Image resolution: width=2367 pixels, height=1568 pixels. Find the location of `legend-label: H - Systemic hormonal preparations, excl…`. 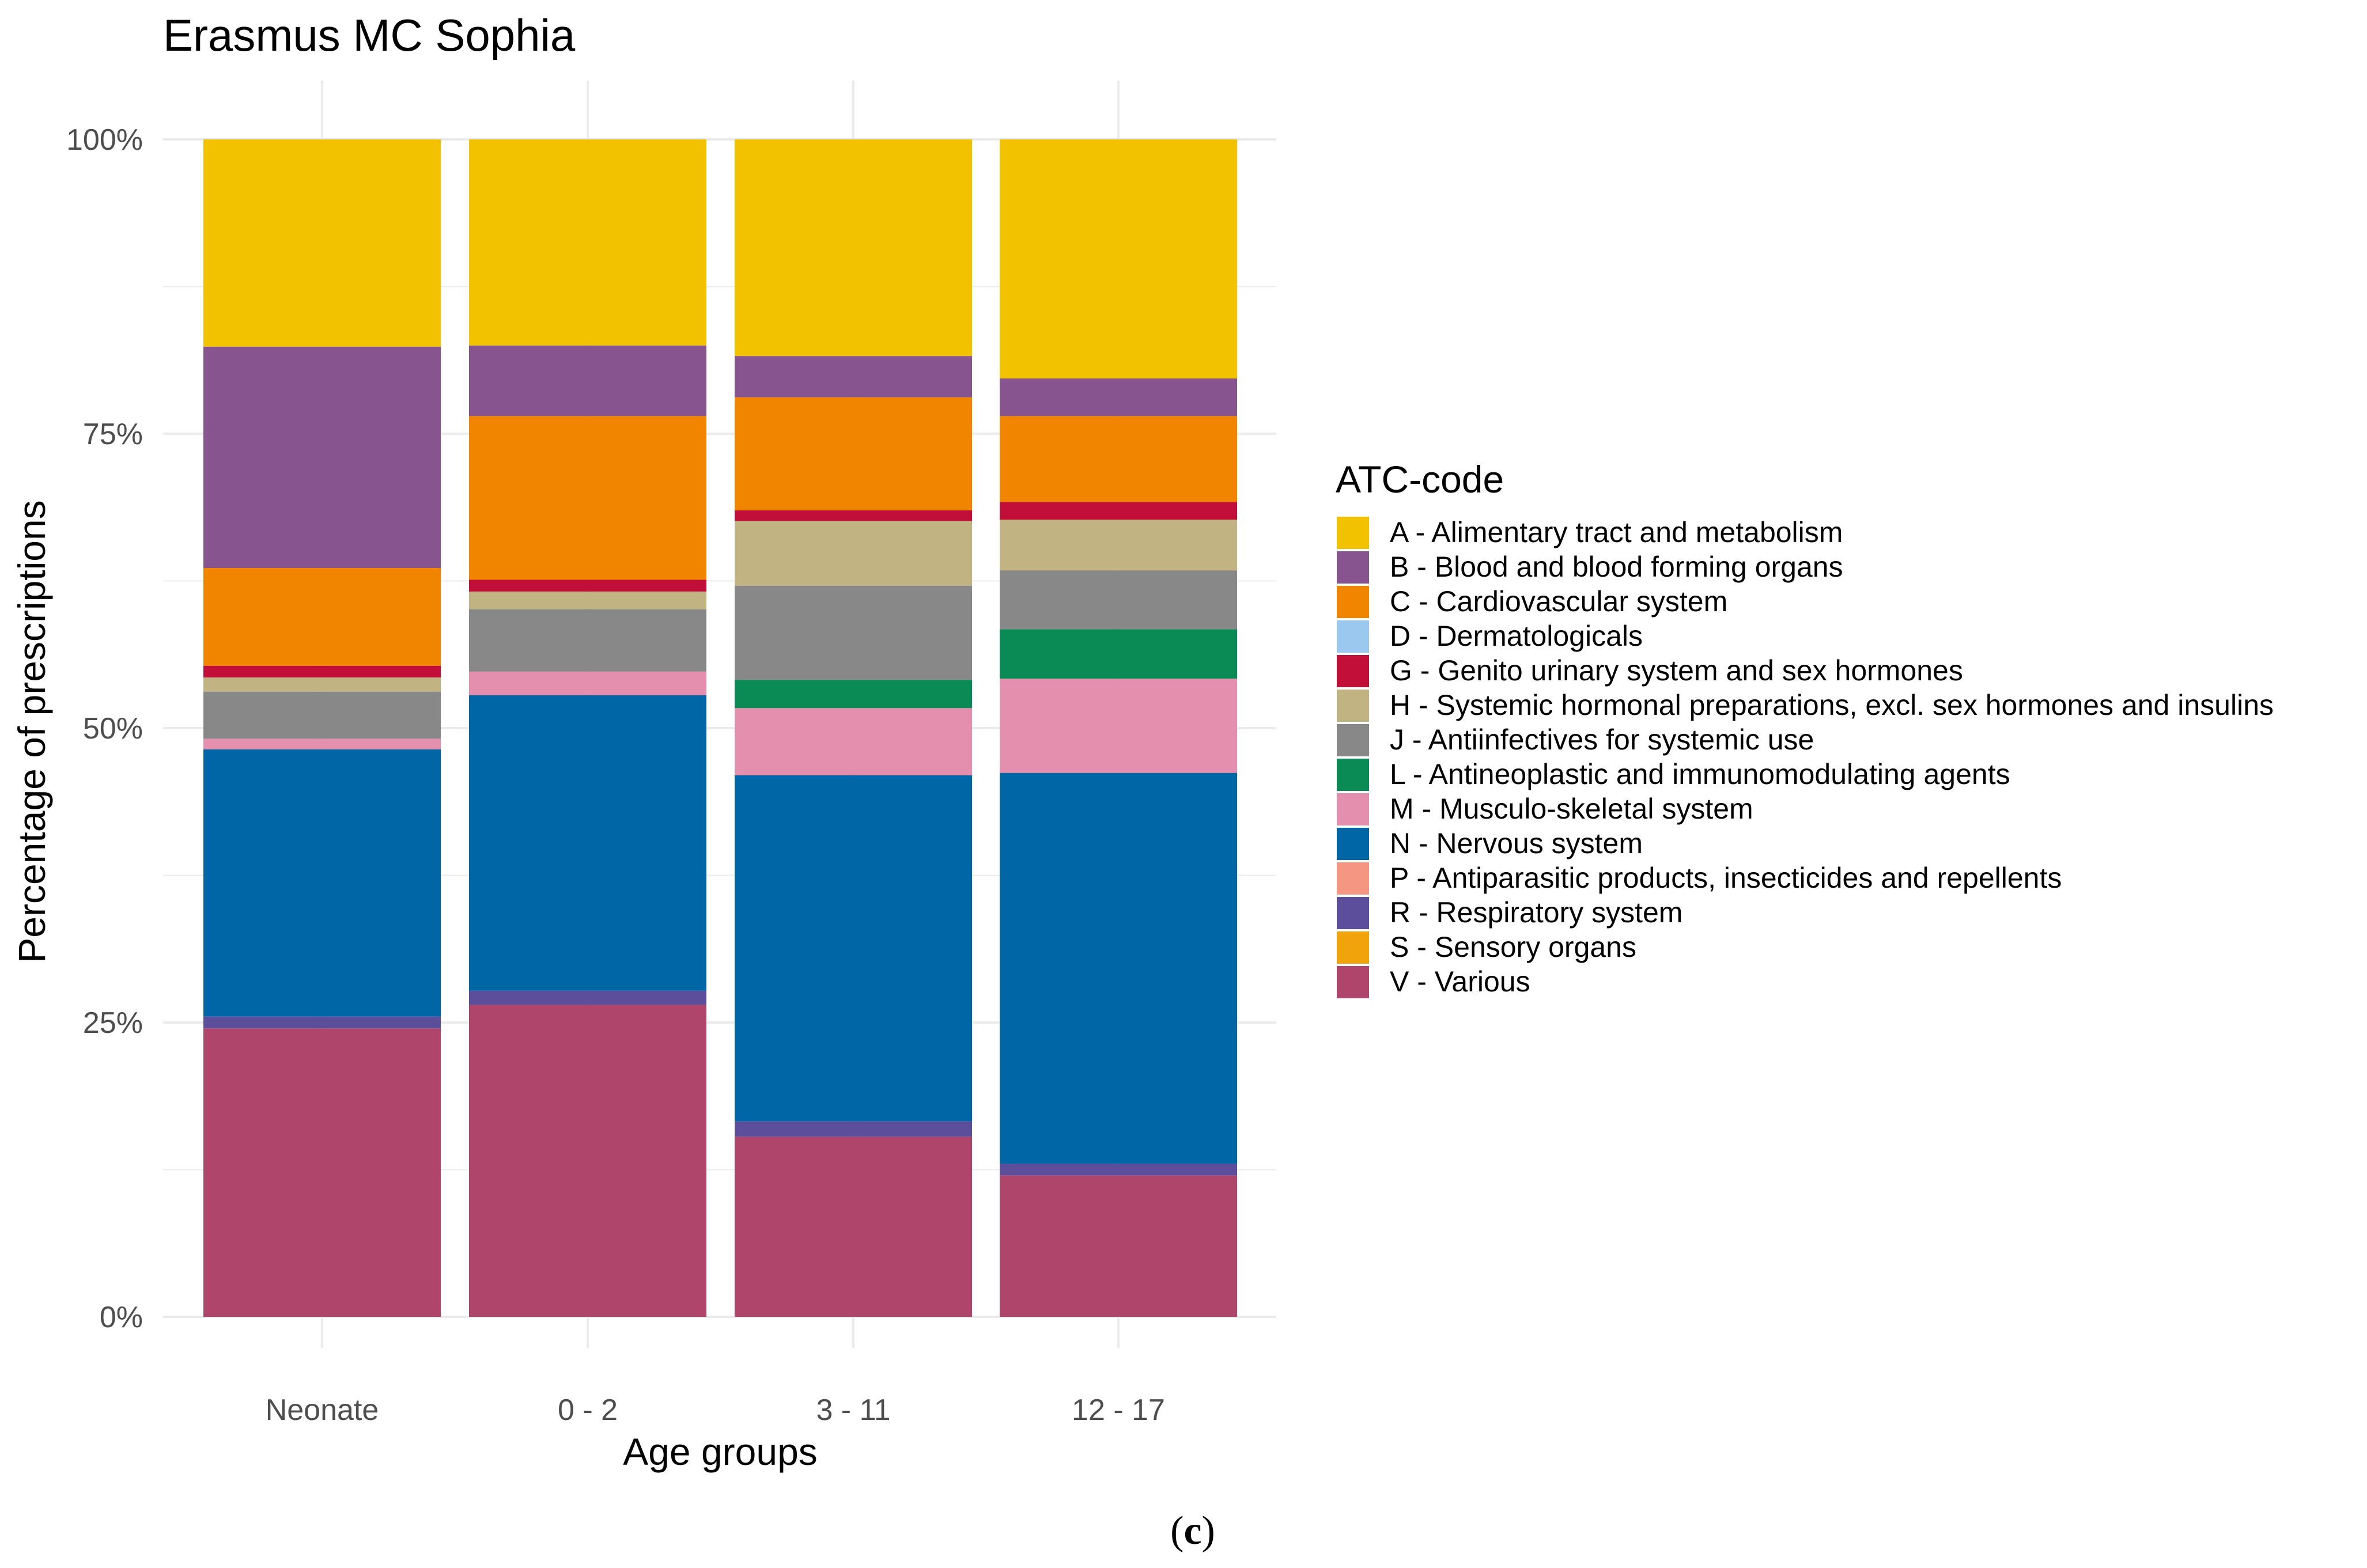

legend-label: H - Systemic hormonal preparations, excl… is located at coordinates (1832, 705).